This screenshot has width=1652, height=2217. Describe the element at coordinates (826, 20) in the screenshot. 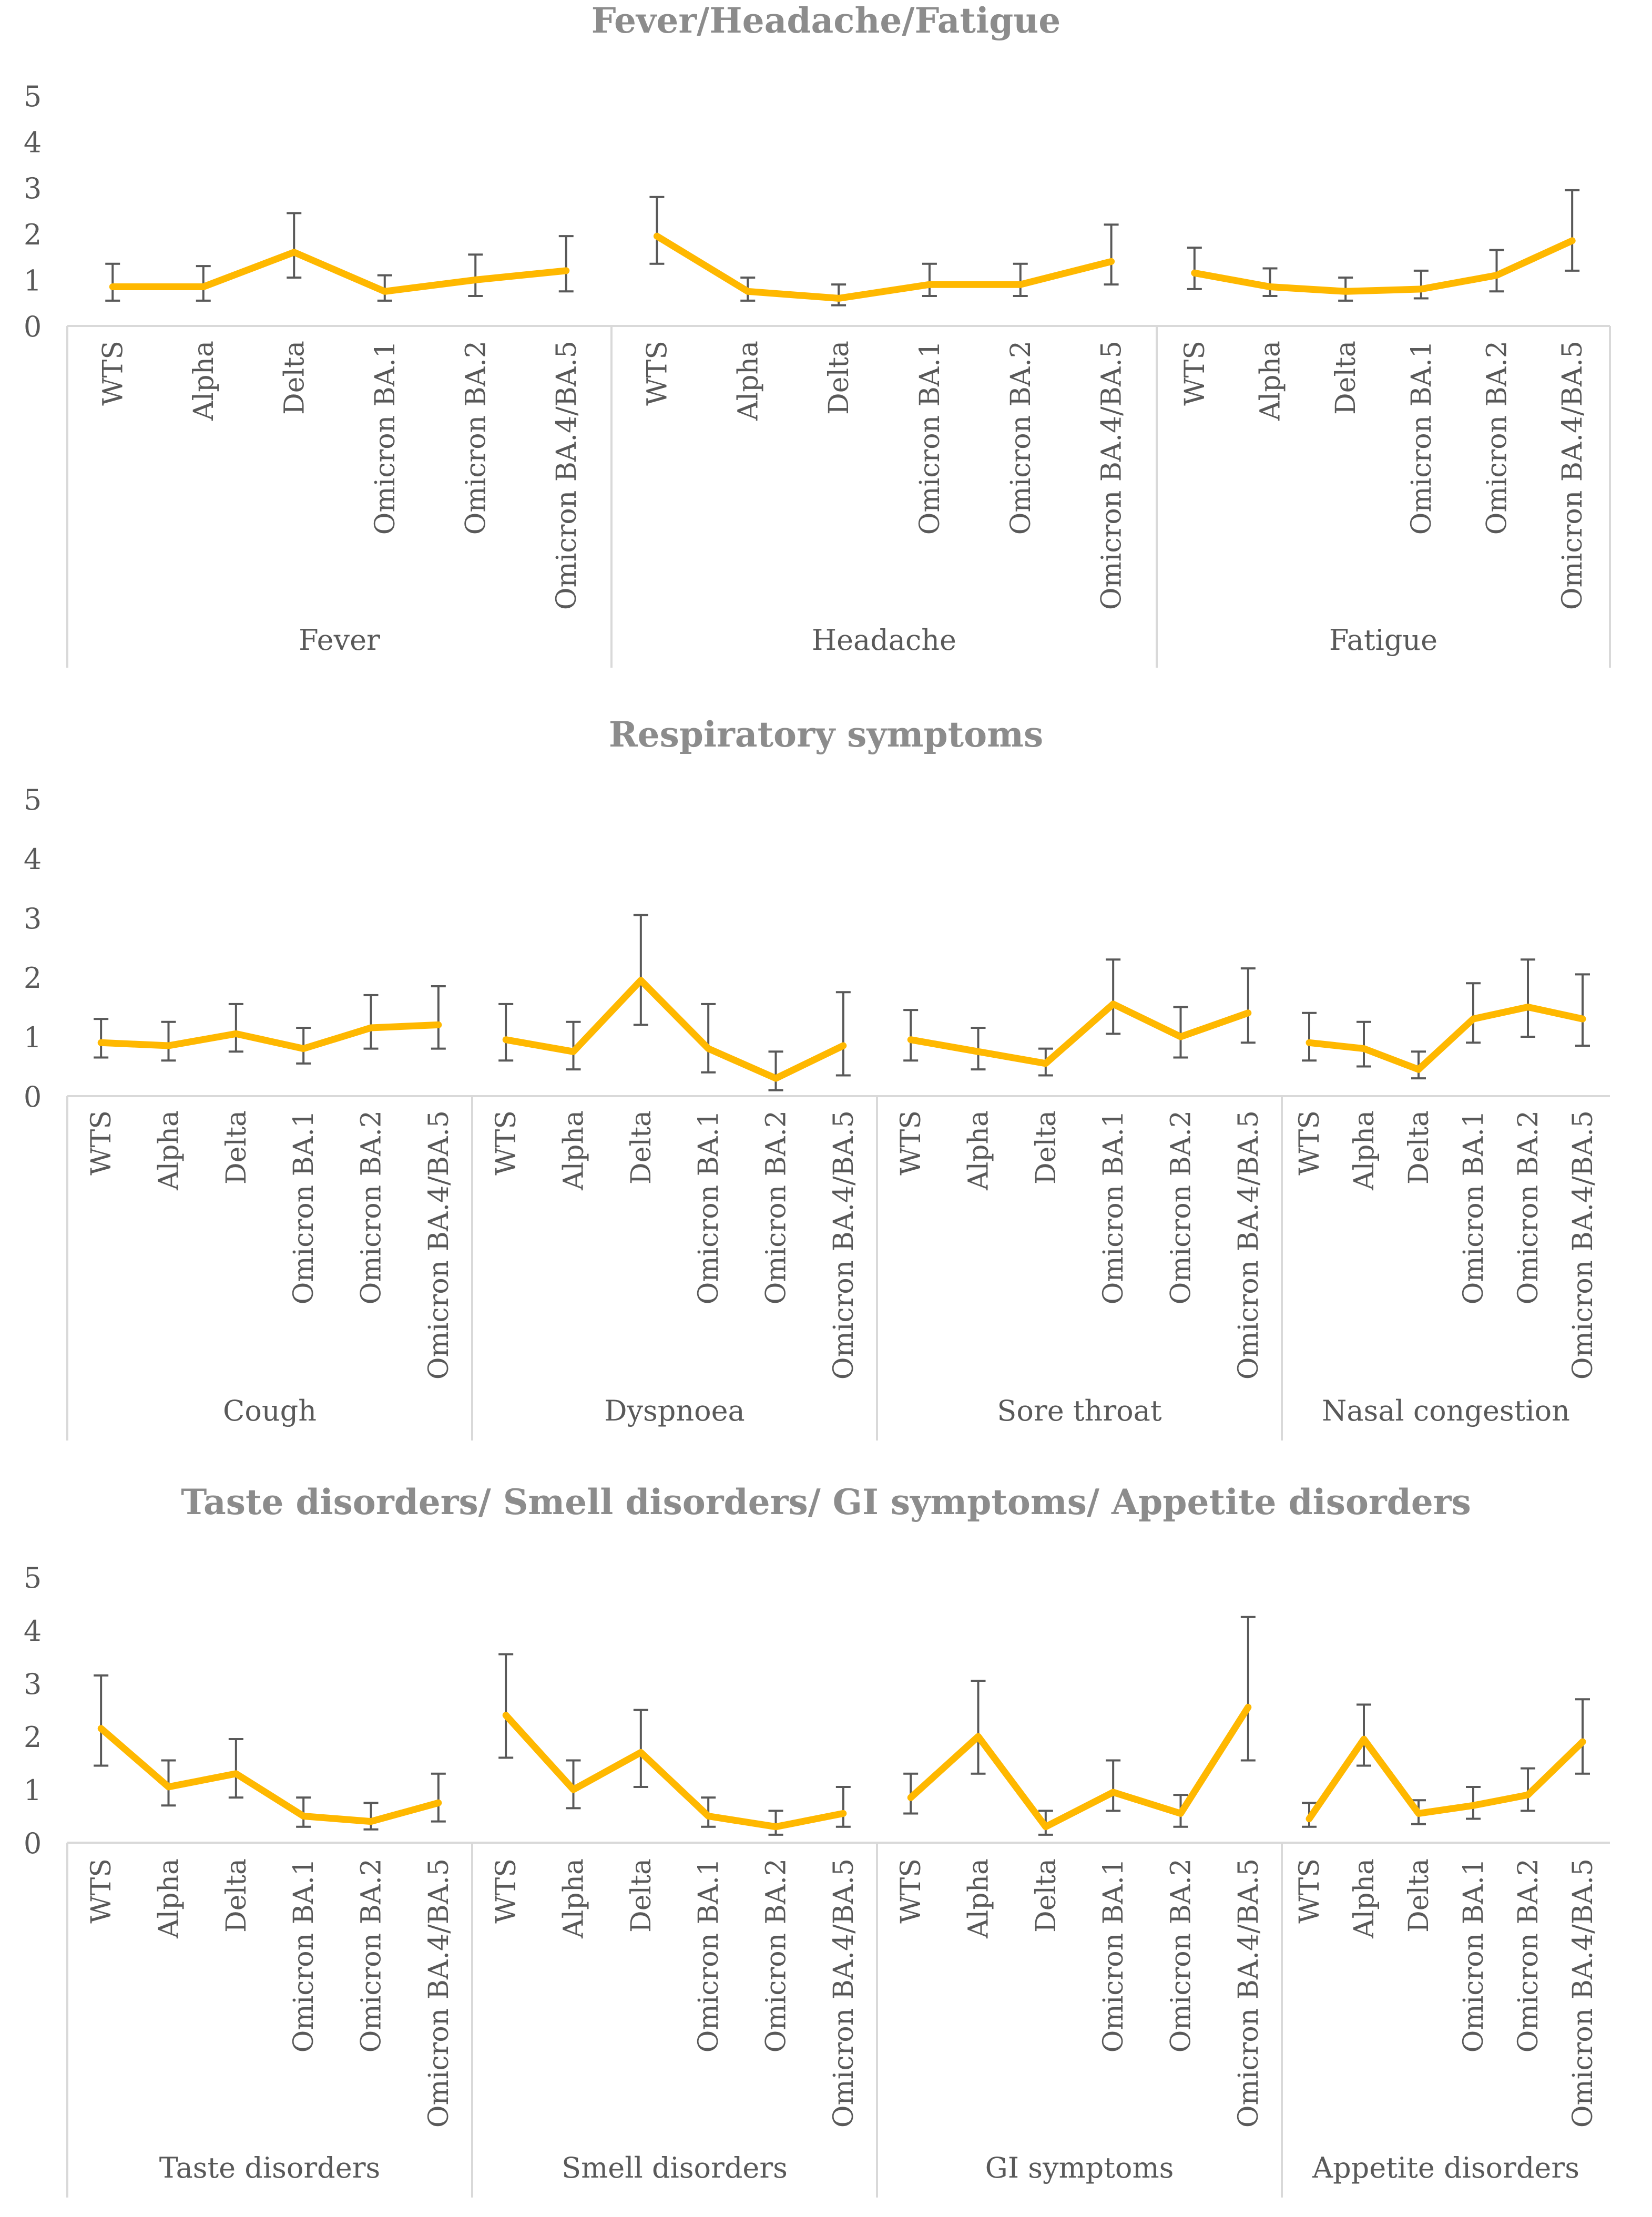

I see `chart-title: Fever/Headache/Fatigue` at that location.